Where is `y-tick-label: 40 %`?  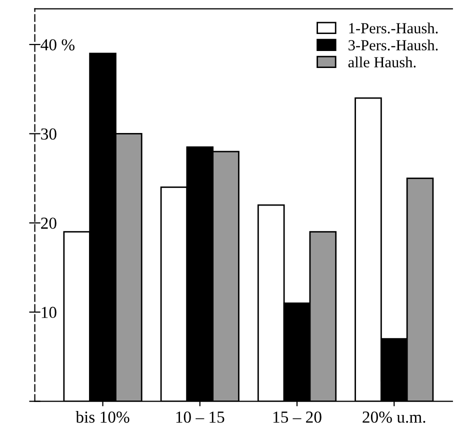
y-tick-label: 40 % is located at coordinates (57, 44).